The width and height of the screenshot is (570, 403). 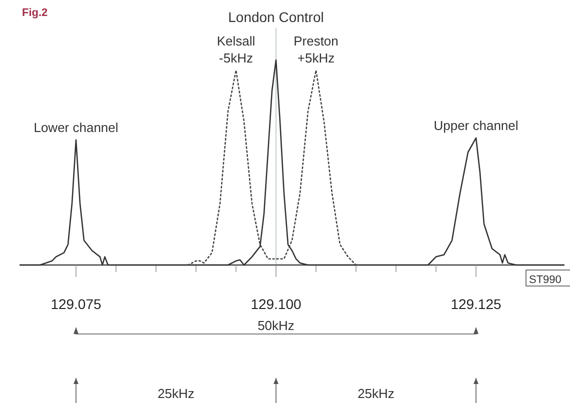 What do you see at coordinates (476, 125) in the screenshot?
I see `annotation: Upper channel` at bounding box center [476, 125].